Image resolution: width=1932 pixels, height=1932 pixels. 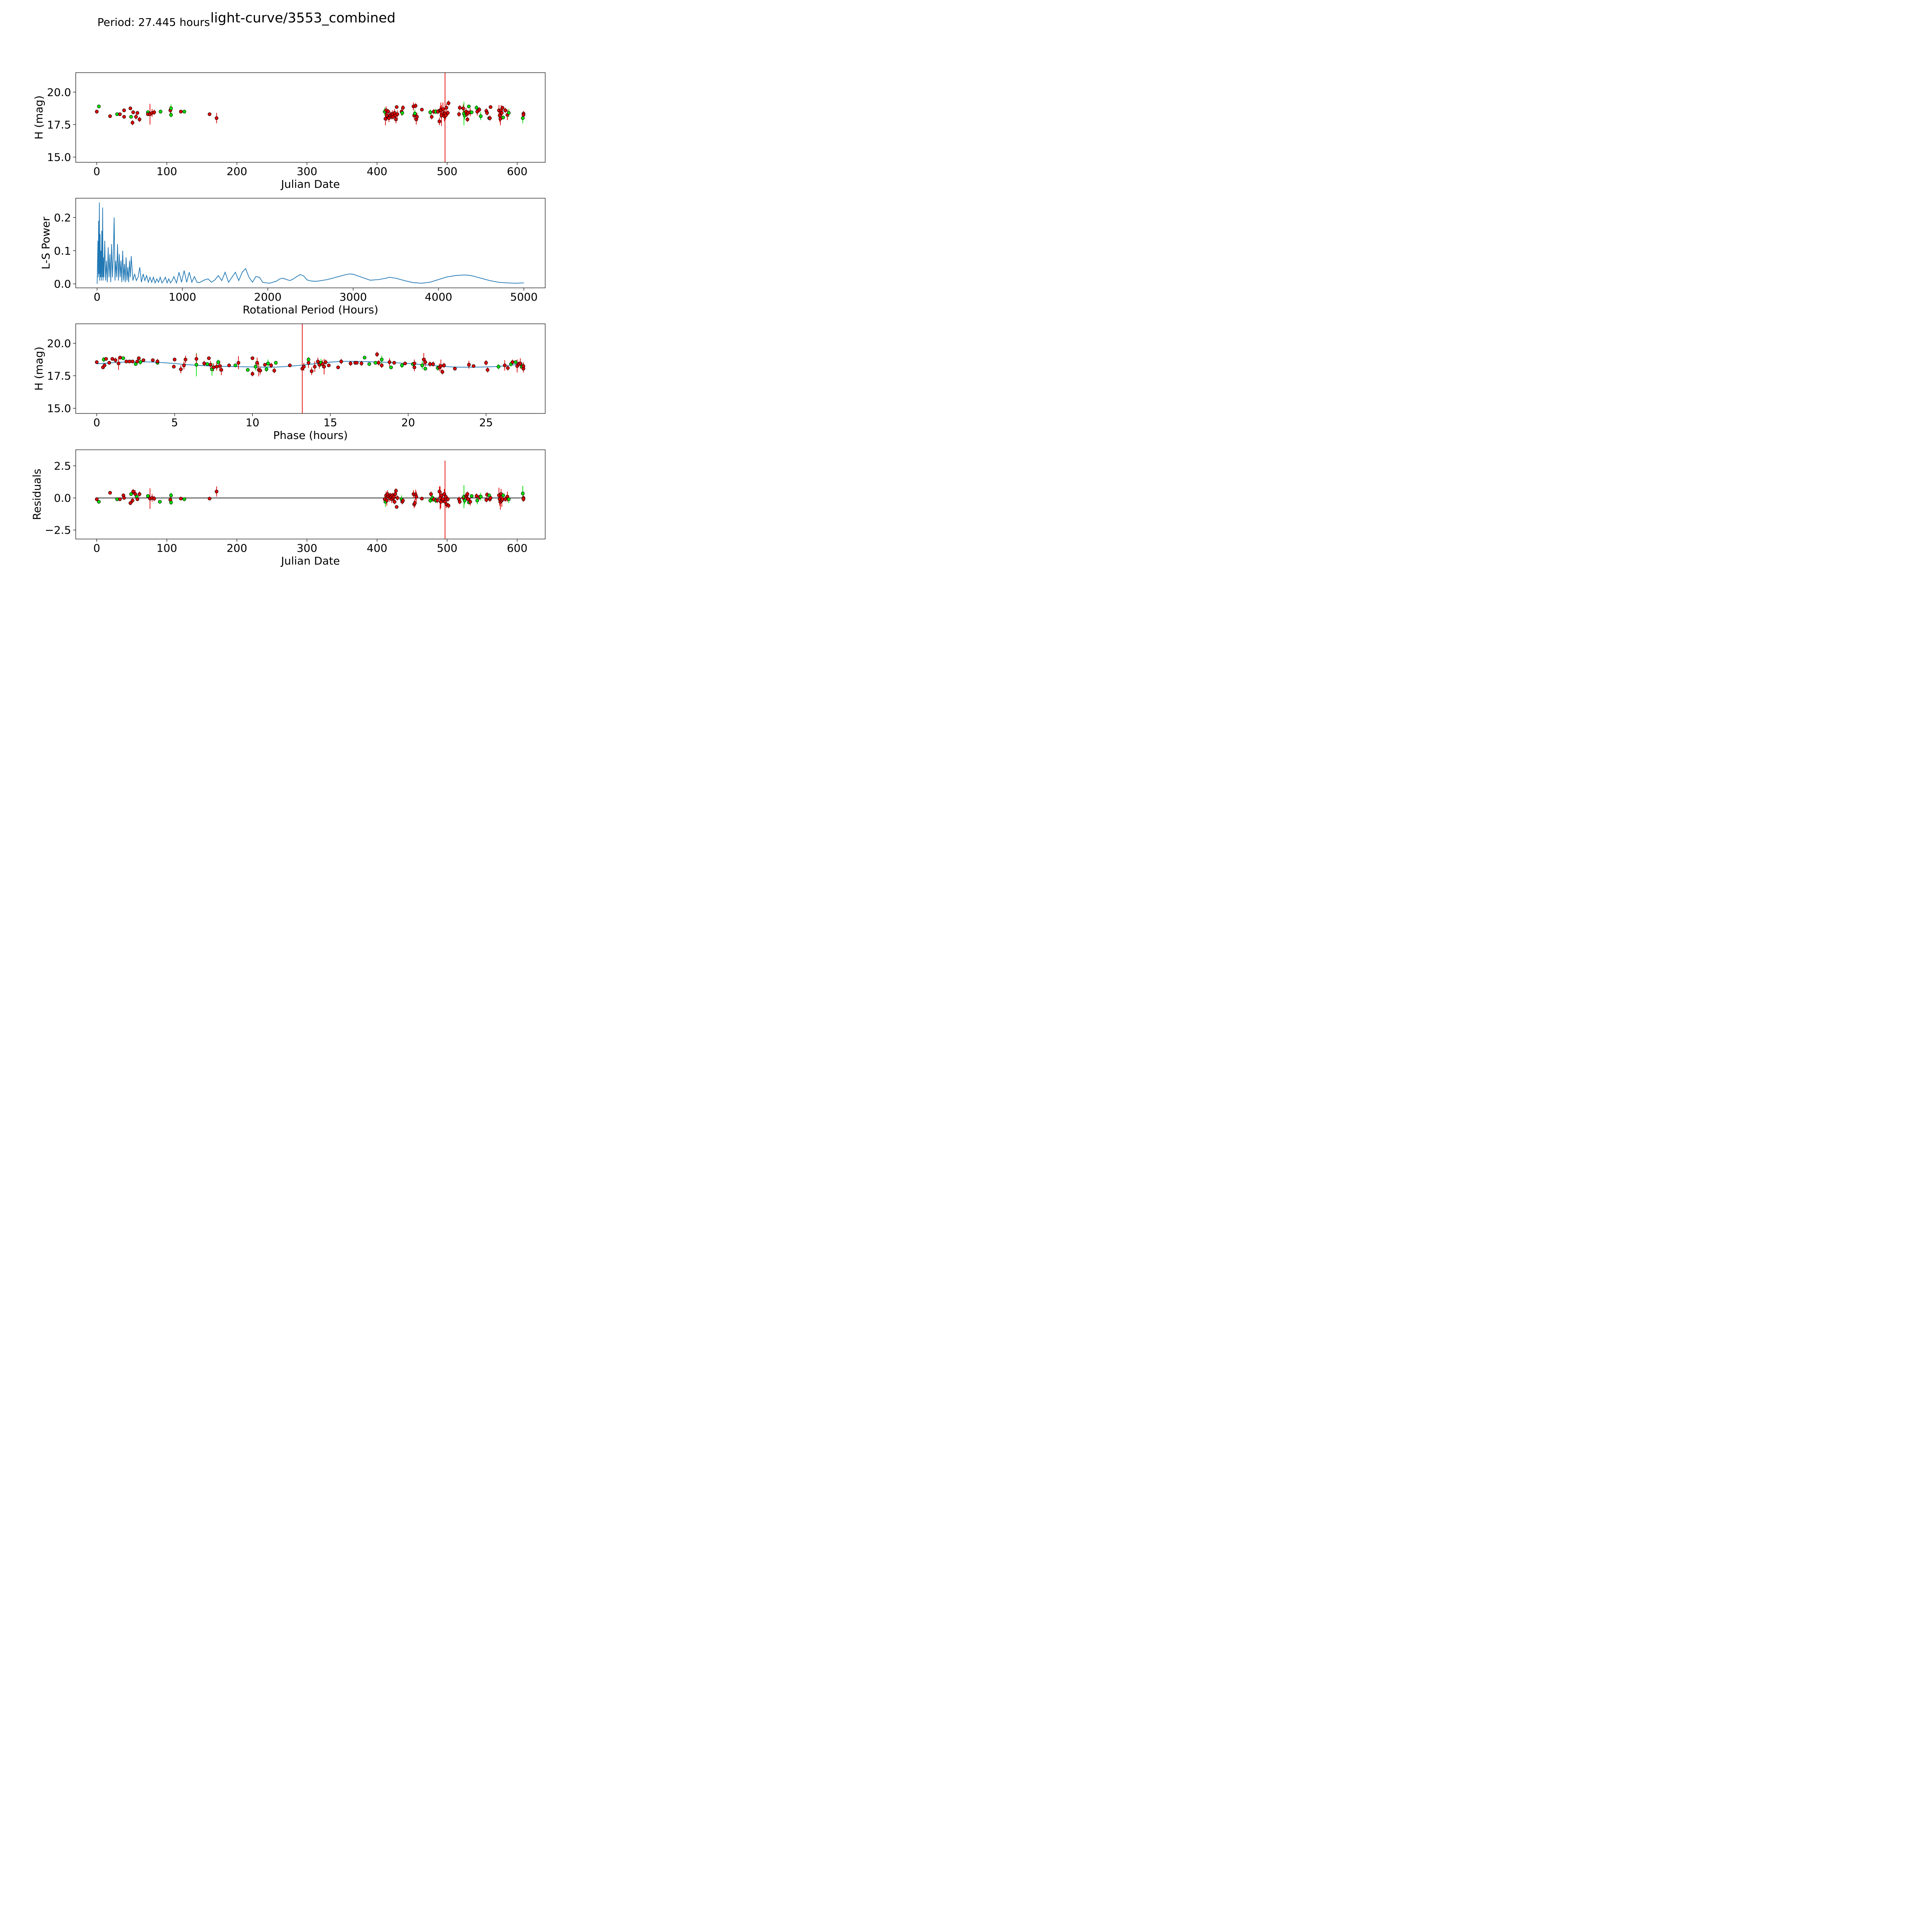 What do you see at coordinates (310, 184) in the screenshot?
I see `x-axis-label: Julian Date` at bounding box center [310, 184].